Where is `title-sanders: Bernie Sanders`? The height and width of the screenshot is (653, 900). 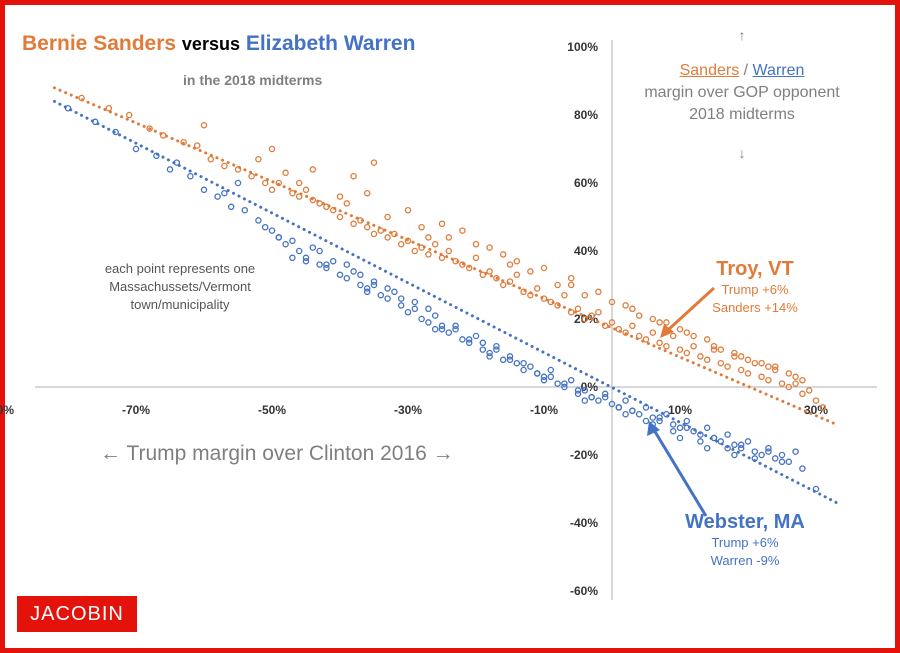 title-sanders: Bernie Sanders is located at coordinates (99, 43).